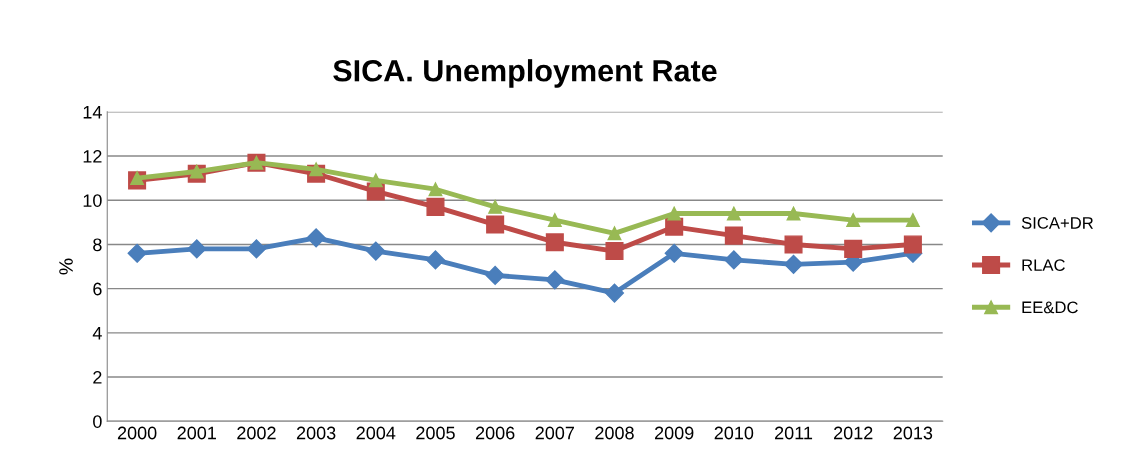 The height and width of the screenshot is (476, 1129). What do you see at coordinates (97, 289) in the screenshot?
I see `y-tick-label: 6` at bounding box center [97, 289].